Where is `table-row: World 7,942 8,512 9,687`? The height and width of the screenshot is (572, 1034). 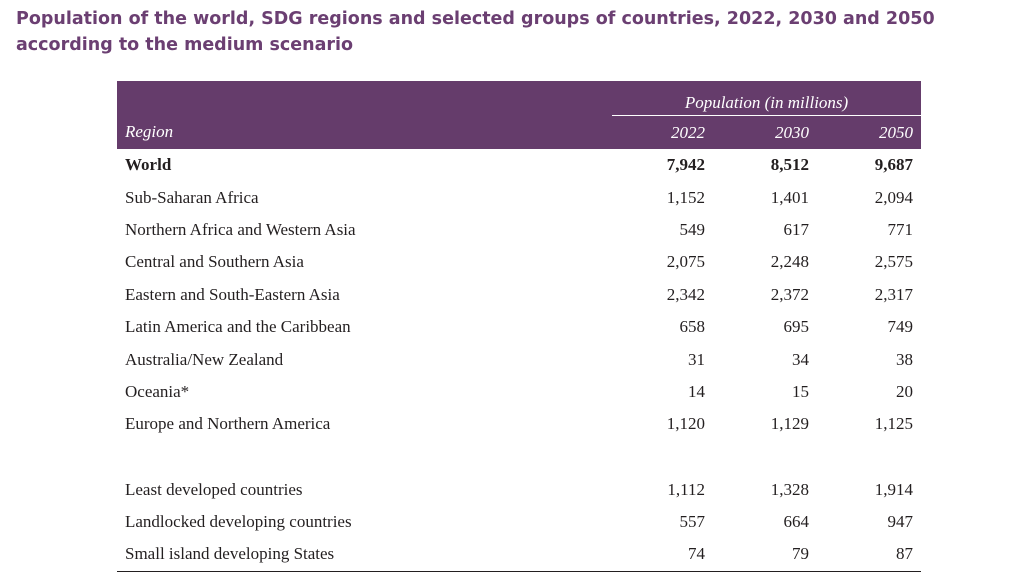 table-row: World 7,942 8,512 9,687 is located at coordinates (519, 165).